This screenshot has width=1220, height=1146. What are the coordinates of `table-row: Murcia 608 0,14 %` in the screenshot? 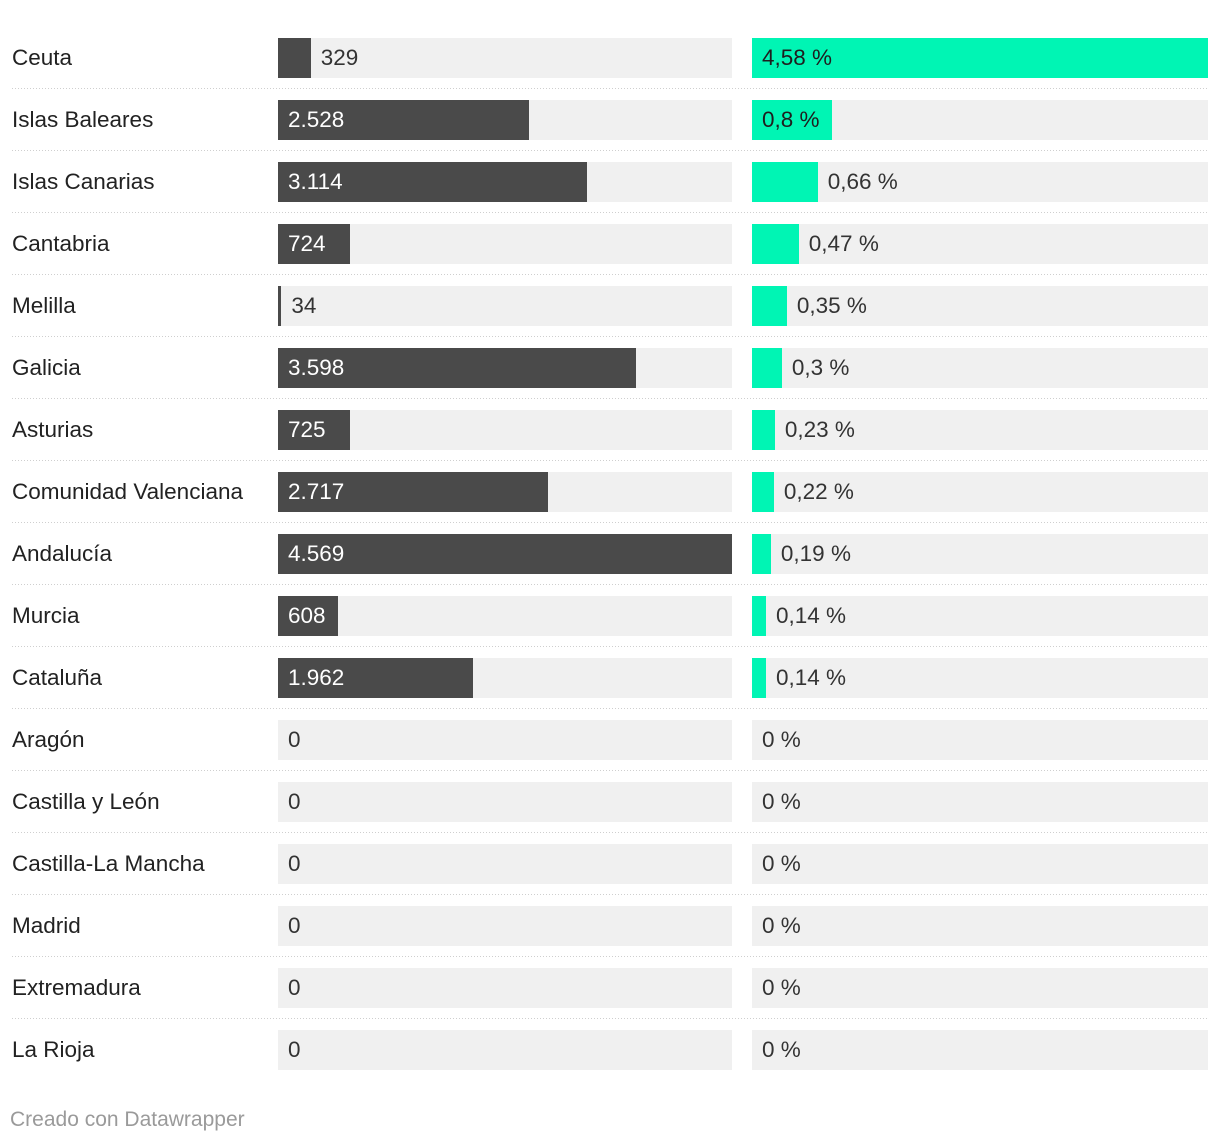 It's located at (610, 616).